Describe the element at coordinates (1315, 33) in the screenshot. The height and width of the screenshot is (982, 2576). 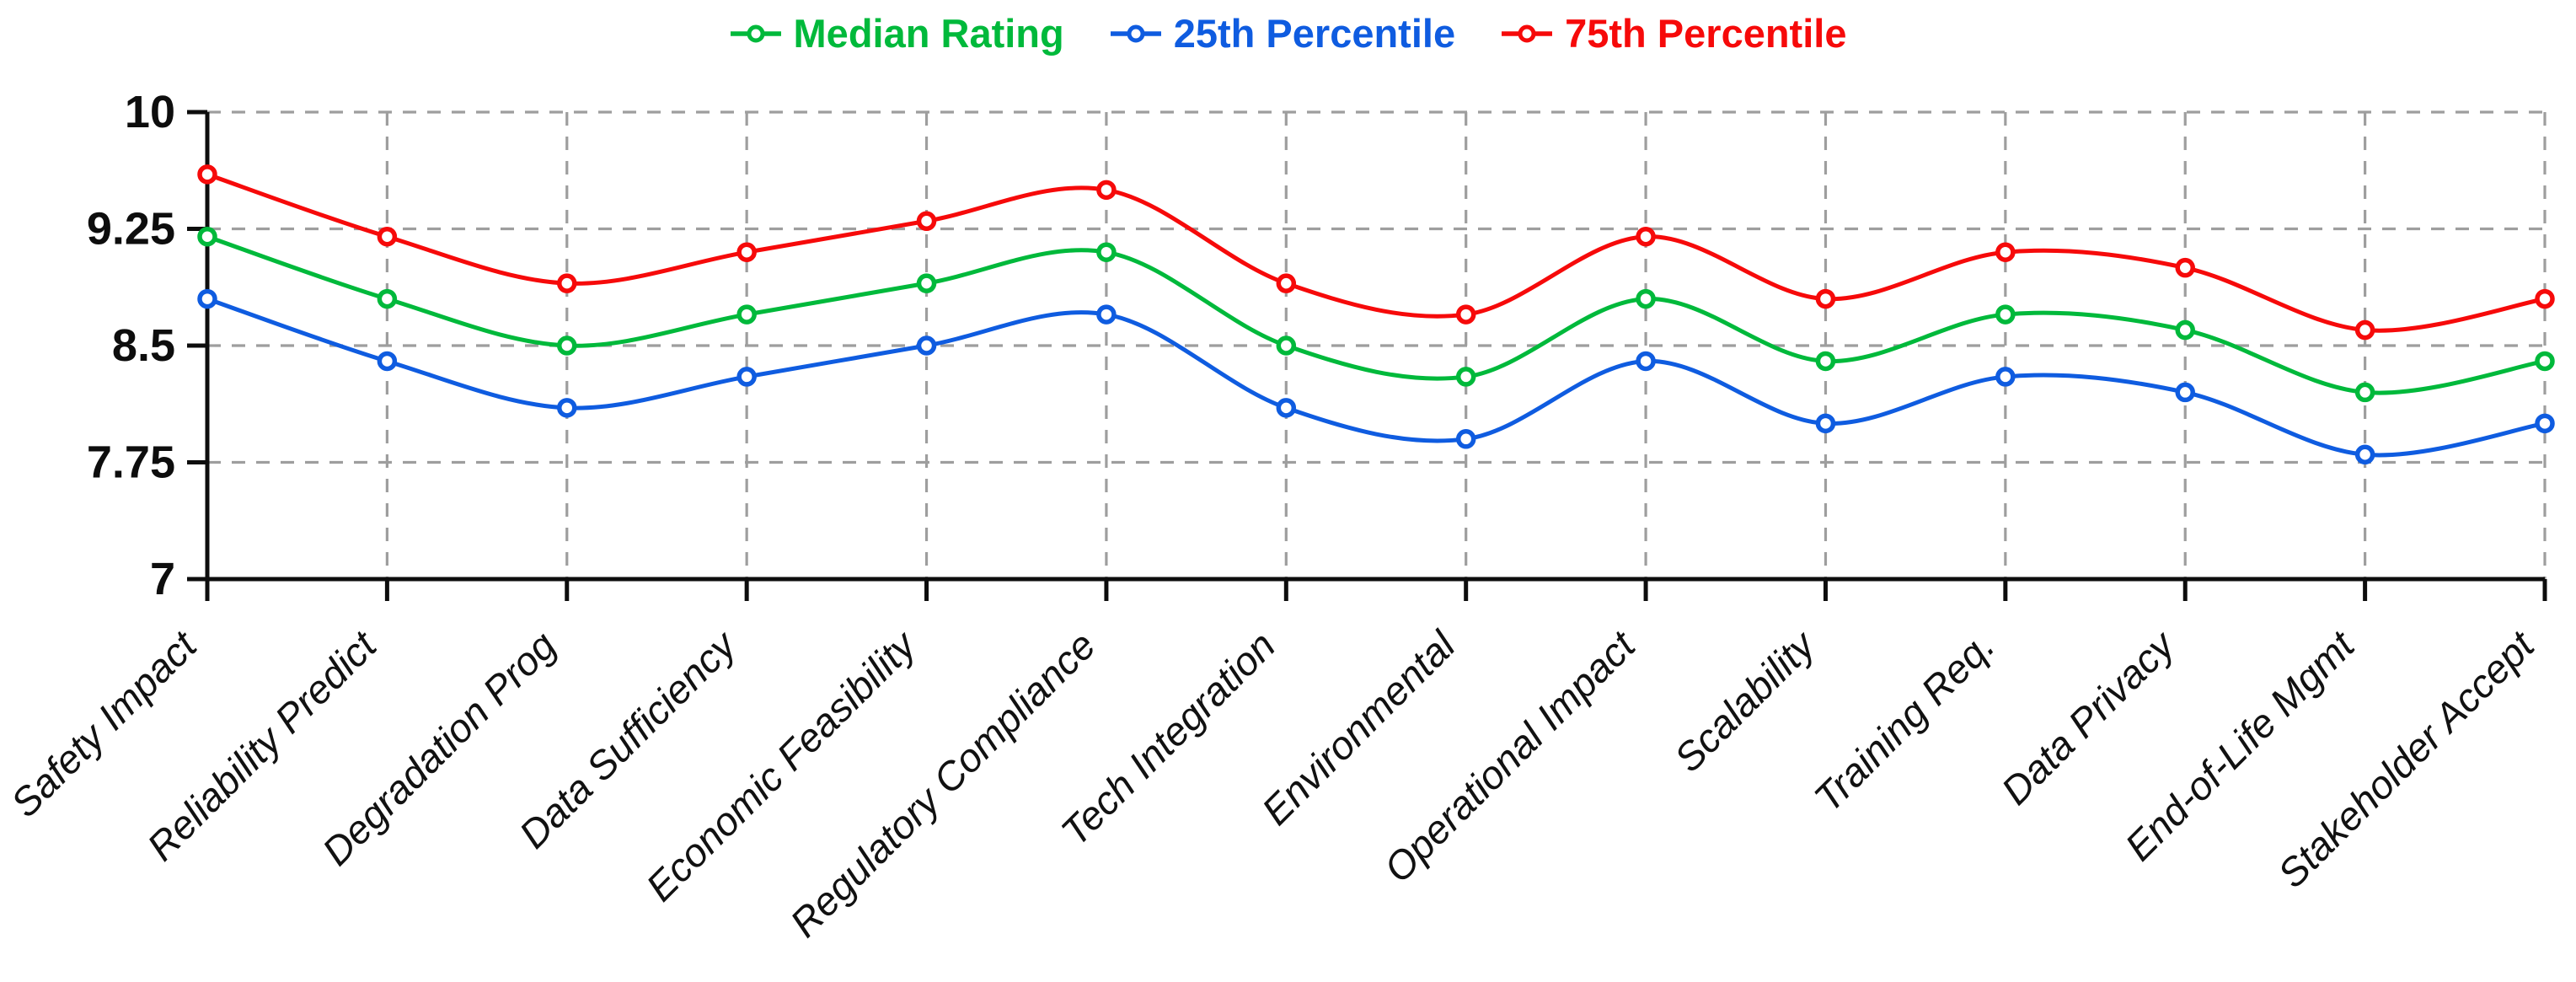
I see `legend-label: 25th Percentile` at that location.